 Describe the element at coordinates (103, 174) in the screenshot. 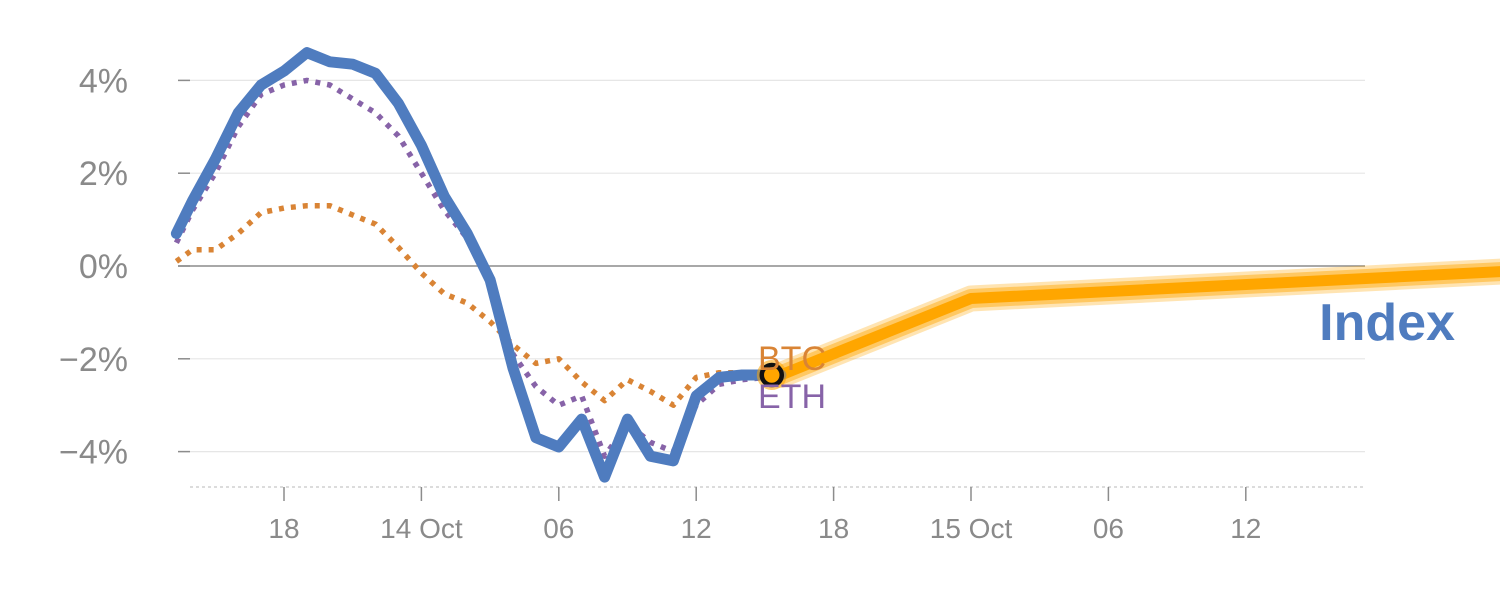

I see `y-tick-label: 2%` at that location.